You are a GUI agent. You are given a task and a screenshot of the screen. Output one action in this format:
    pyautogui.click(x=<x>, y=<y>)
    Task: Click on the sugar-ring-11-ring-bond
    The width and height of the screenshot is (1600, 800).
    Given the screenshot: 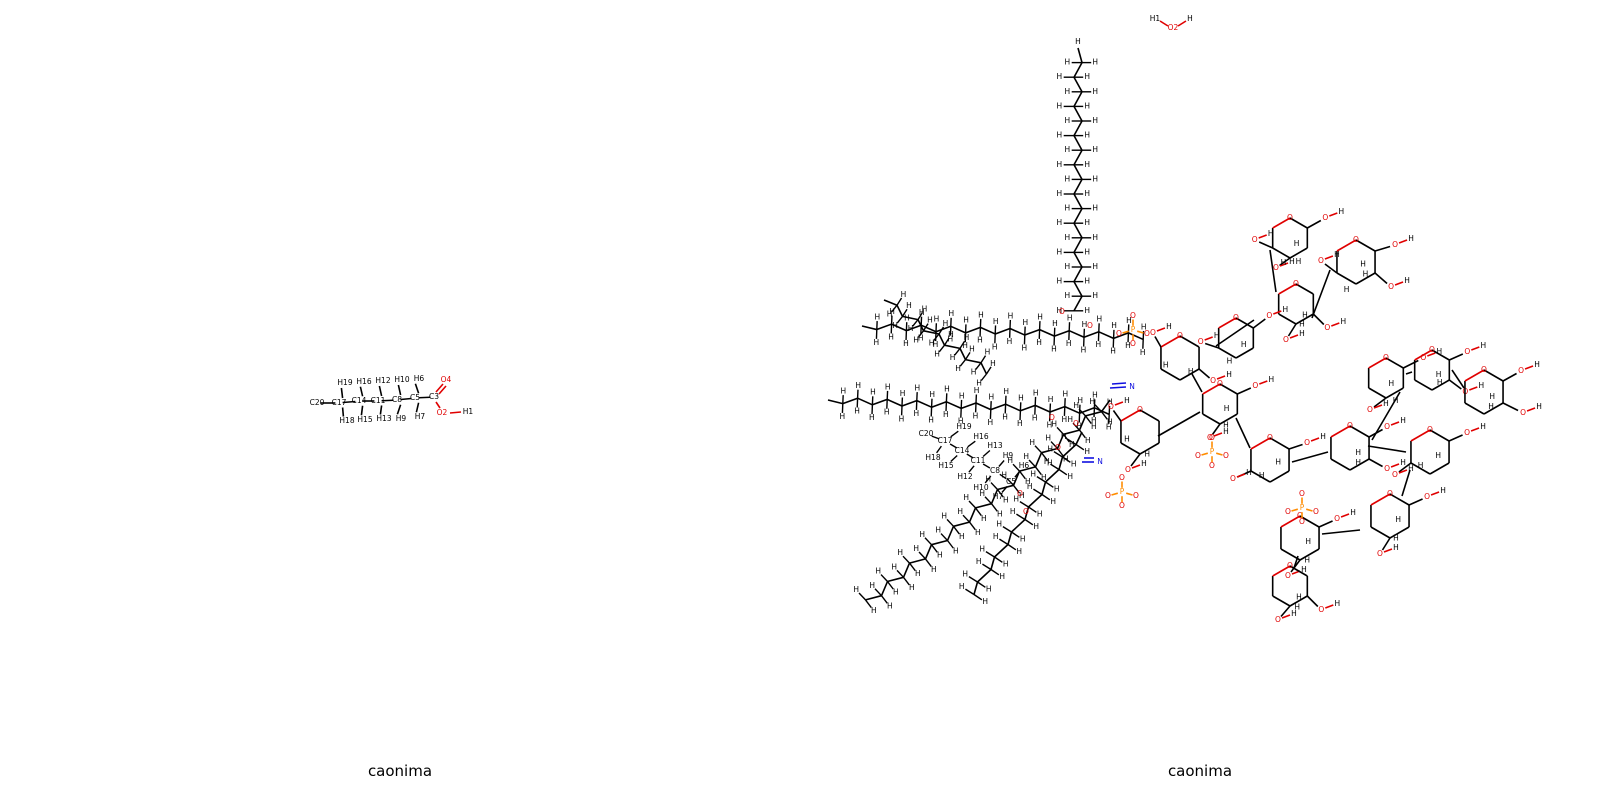 What is the action you would take?
    pyautogui.click(x=1440, y=355)
    